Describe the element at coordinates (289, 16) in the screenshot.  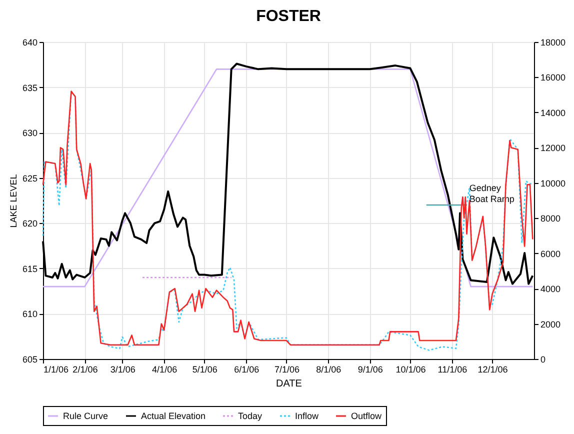
I see `chart-title: FOSTER` at that location.